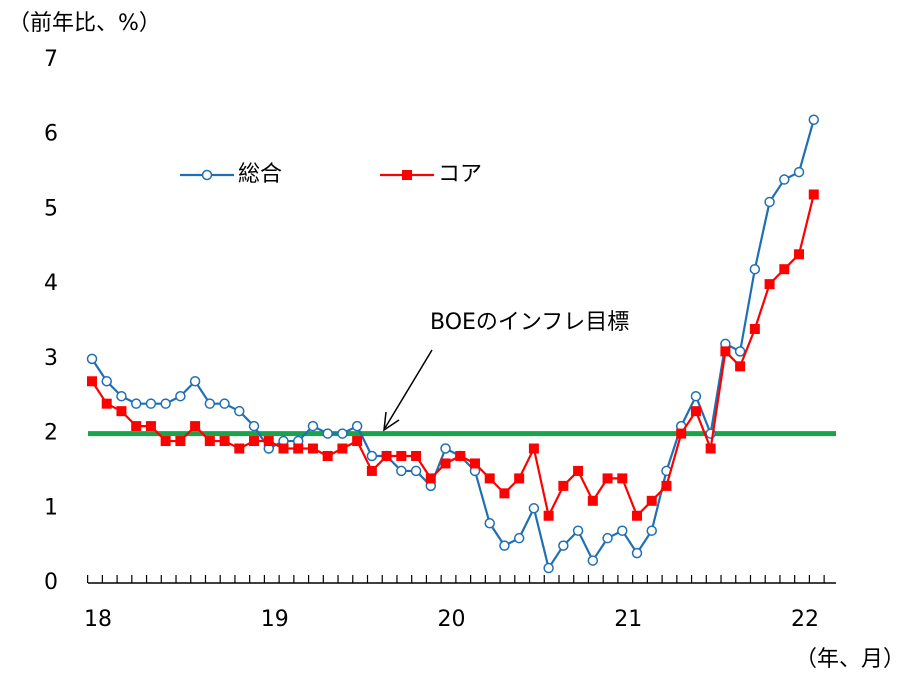 Image resolution: width=911 pixels, height=679 pixels. I want to click on y-axis-label: （前年比、%）, so click(84, 23).